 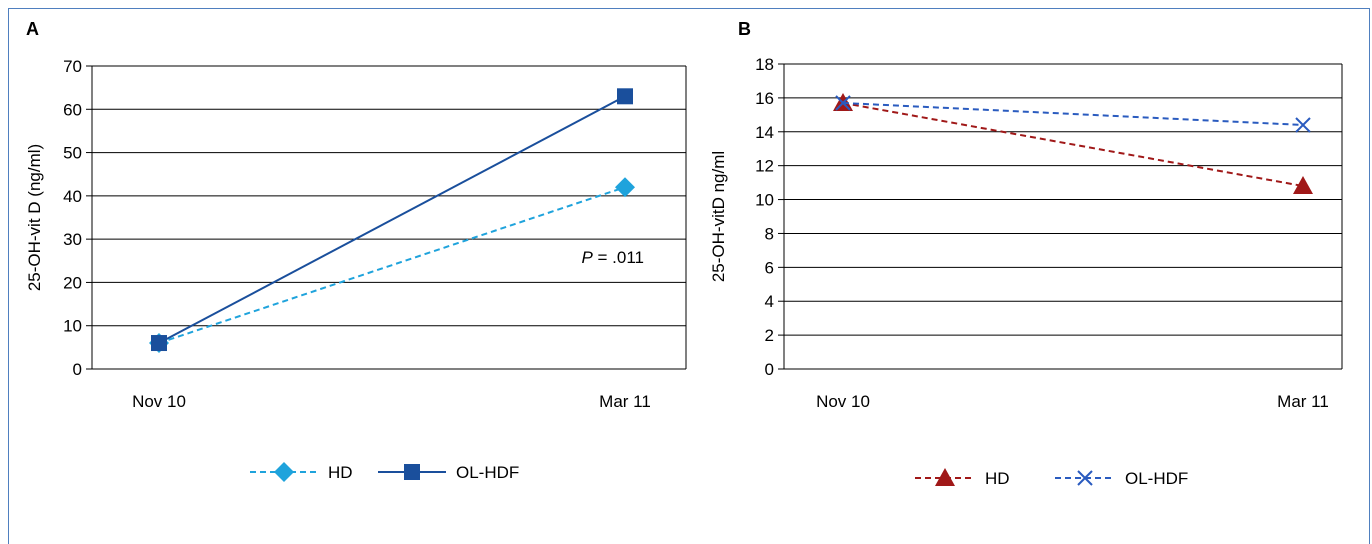 What do you see at coordinates (764, 98) in the screenshot?
I see `y-tick-label: 16` at bounding box center [764, 98].